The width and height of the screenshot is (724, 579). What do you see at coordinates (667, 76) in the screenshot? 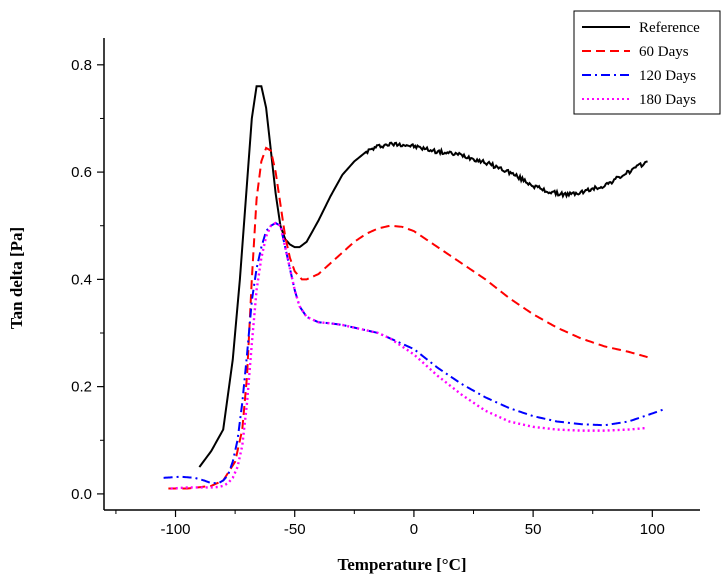
I see `legend-label-3: 120 Days` at bounding box center [667, 76].